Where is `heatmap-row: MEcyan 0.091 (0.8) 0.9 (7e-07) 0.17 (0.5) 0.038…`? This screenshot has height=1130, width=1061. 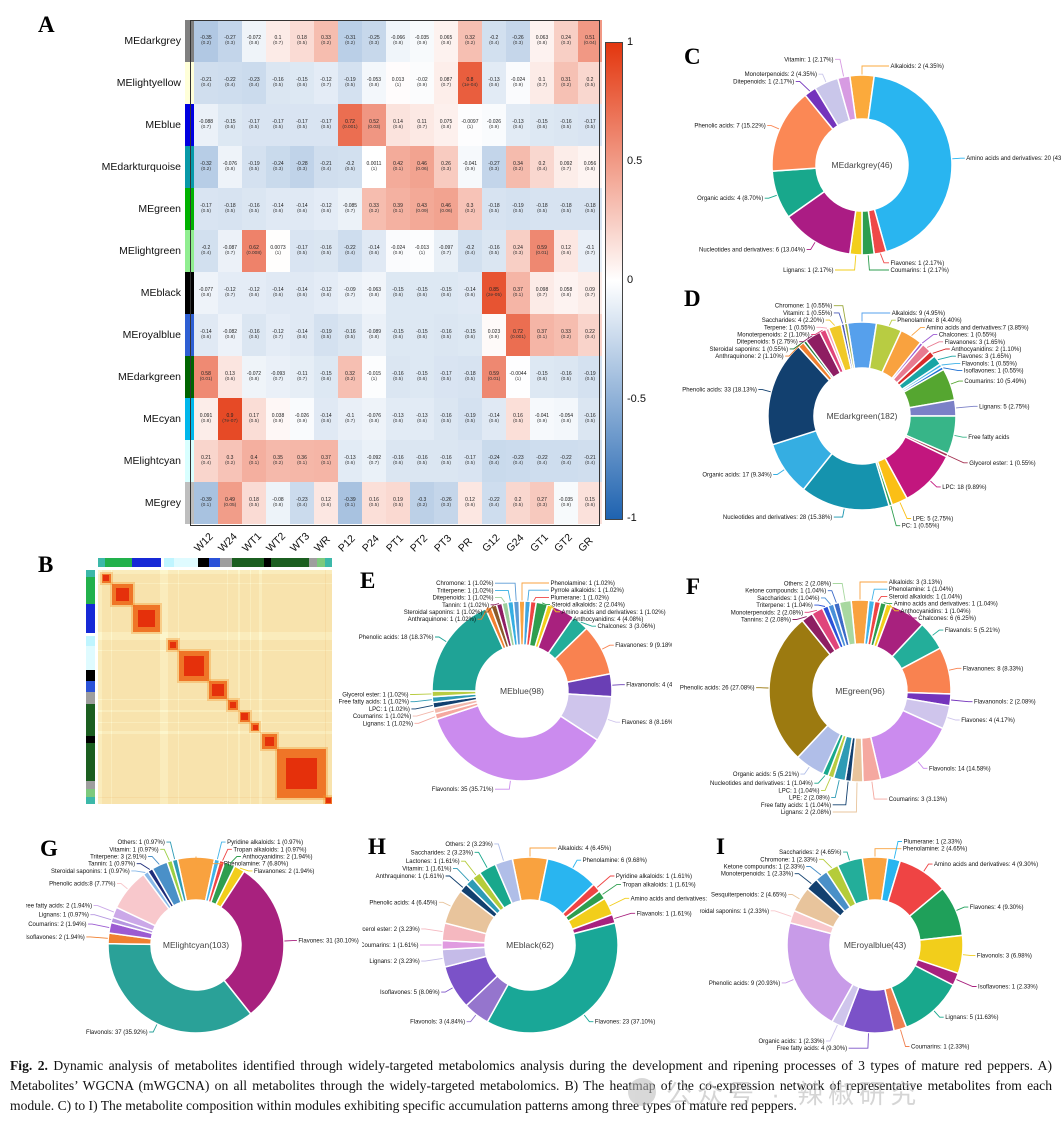
heatmap-row: MEcyan 0.091 (0.8) 0.9 (7e-07) 0.17 (0.5) 0.038… is located at coordinates (343, 419).